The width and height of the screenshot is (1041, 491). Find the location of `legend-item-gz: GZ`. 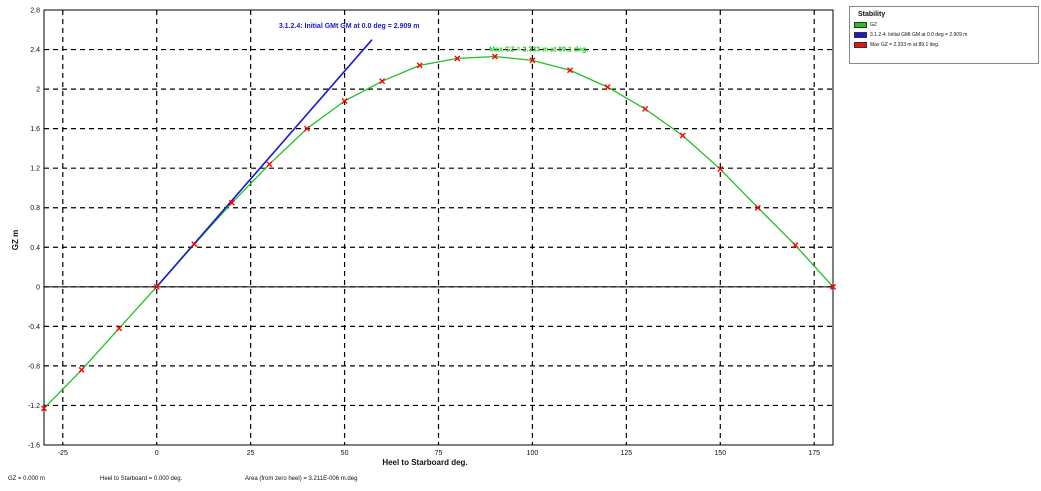

legend-item-gz: GZ is located at coordinates (865, 25).